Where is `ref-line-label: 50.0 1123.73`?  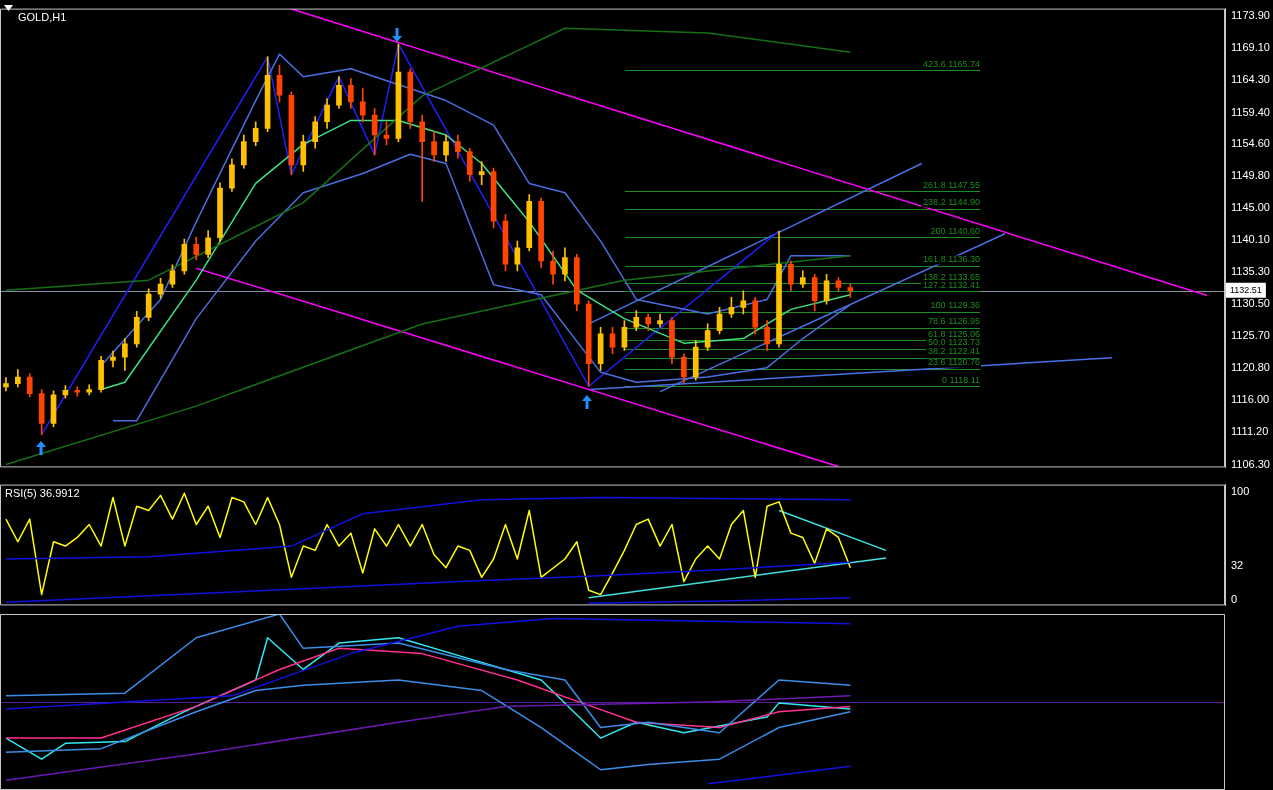 ref-line-label: 50.0 1123.73 is located at coordinates (954, 342).